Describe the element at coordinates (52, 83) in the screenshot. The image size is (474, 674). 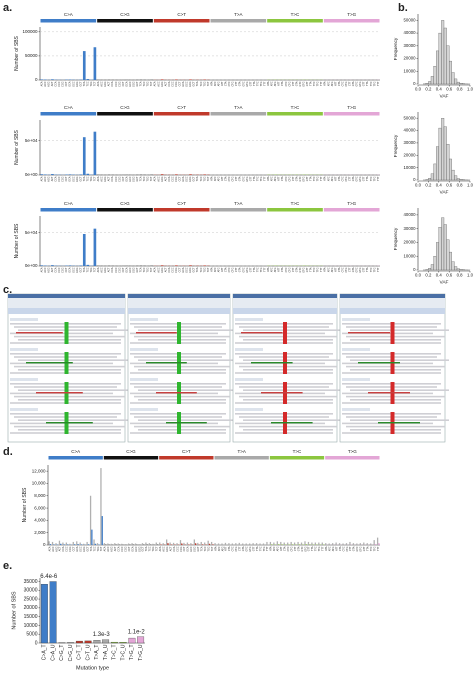
I see `x-tick-label: ACT` at that location.